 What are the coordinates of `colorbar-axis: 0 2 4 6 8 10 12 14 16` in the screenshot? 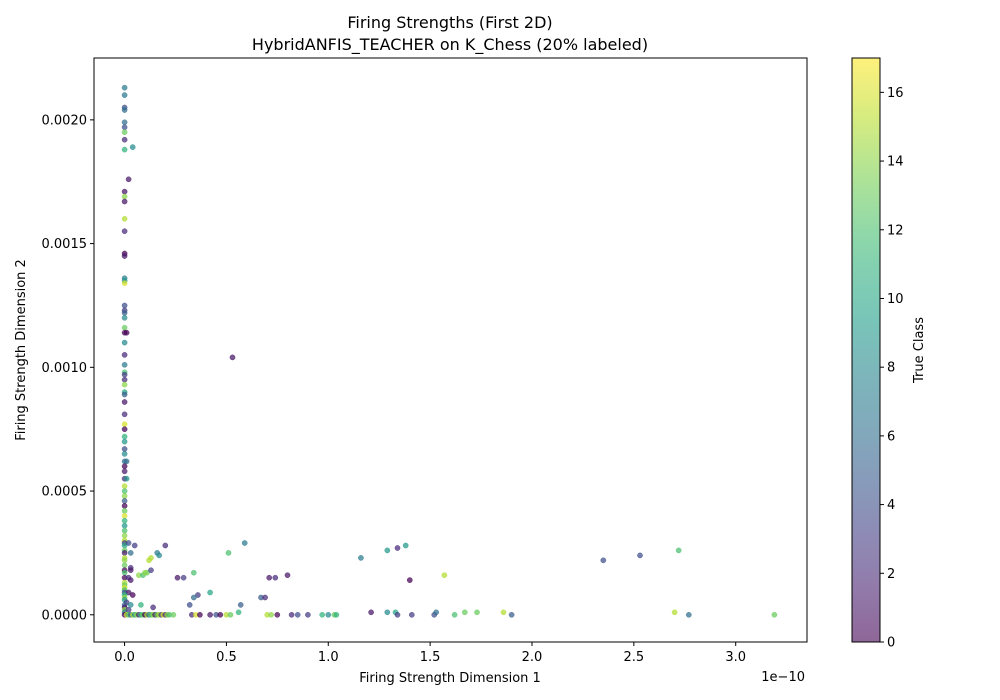 It's located at (892, 368).